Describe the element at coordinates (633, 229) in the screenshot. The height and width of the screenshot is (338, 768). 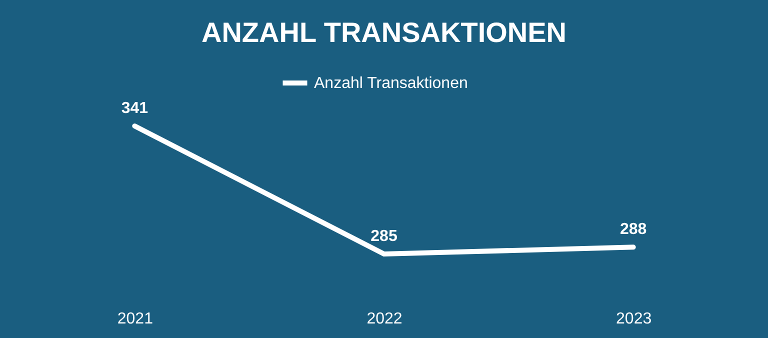
I see `data-label: 288` at that location.